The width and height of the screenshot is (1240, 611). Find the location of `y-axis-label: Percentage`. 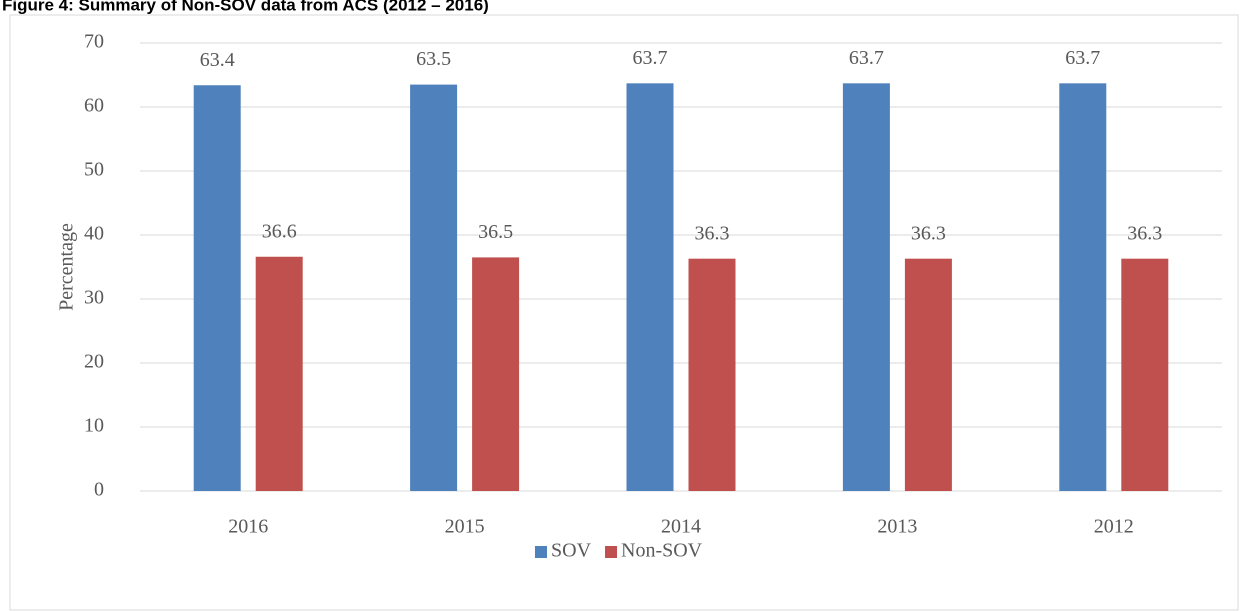

y-axis-label: Percentage is located at coordinates (67, 267).